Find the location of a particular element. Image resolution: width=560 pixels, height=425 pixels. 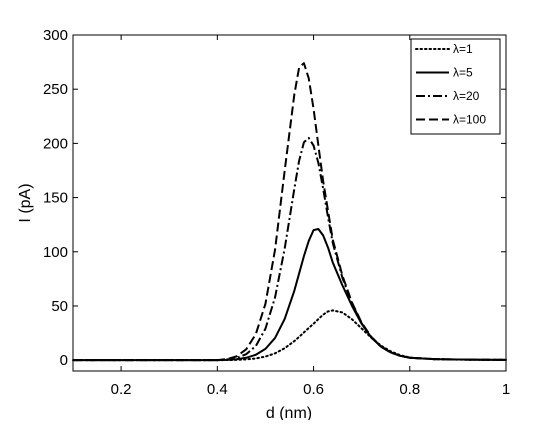

x-tick-label: 0.8 is located at coordinates (409, 389).